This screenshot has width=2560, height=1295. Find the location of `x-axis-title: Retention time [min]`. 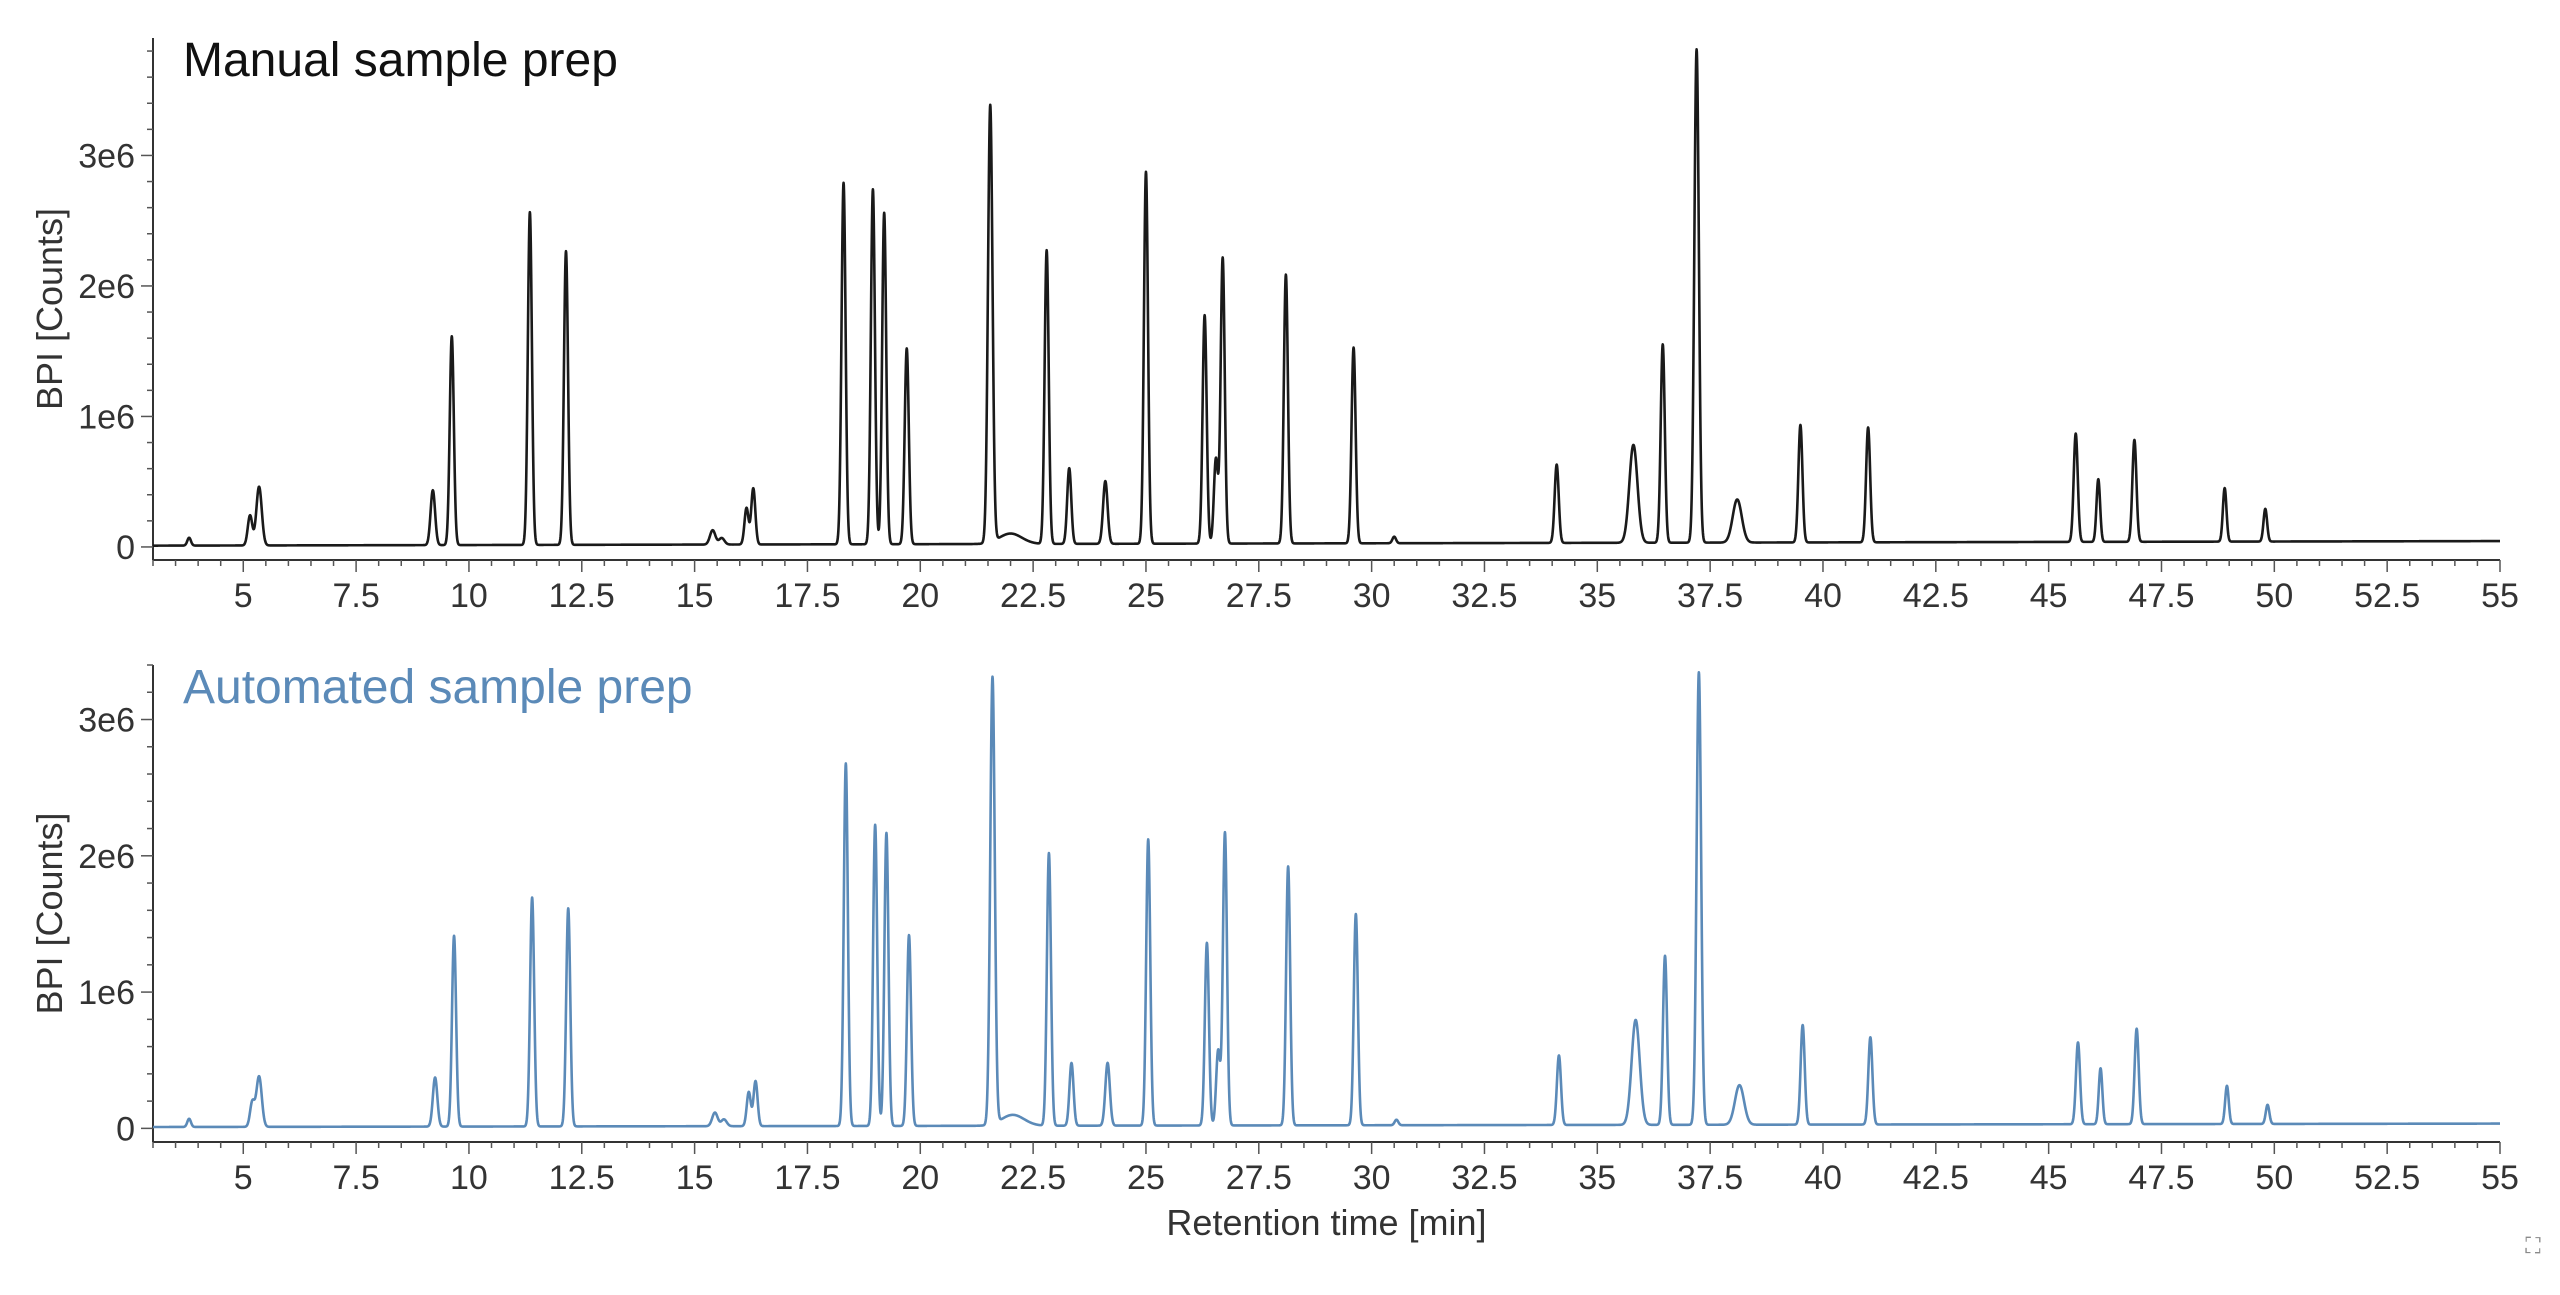

x-axis-title: Retention time [min] is located at coordinates (1326, 1222).